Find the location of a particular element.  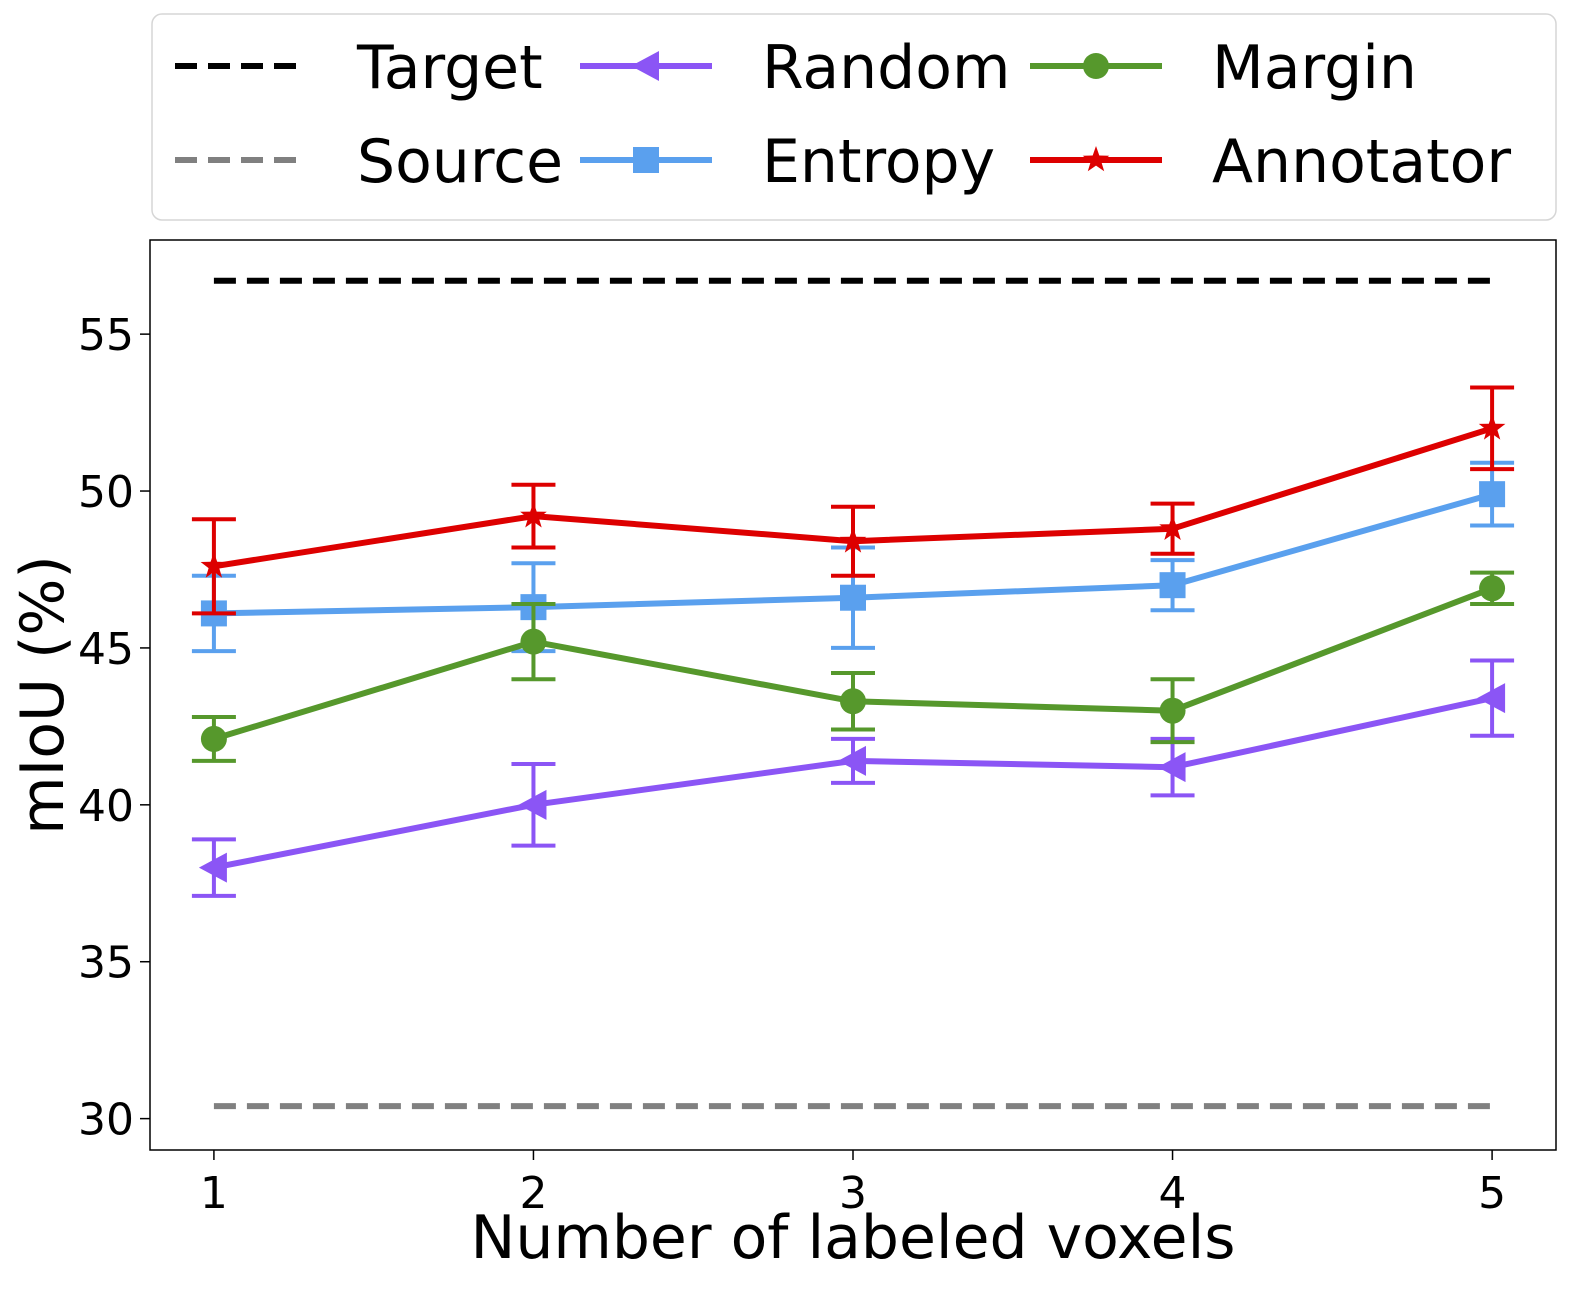

y-tick-label: 35 is located at coordinates (106, 963).